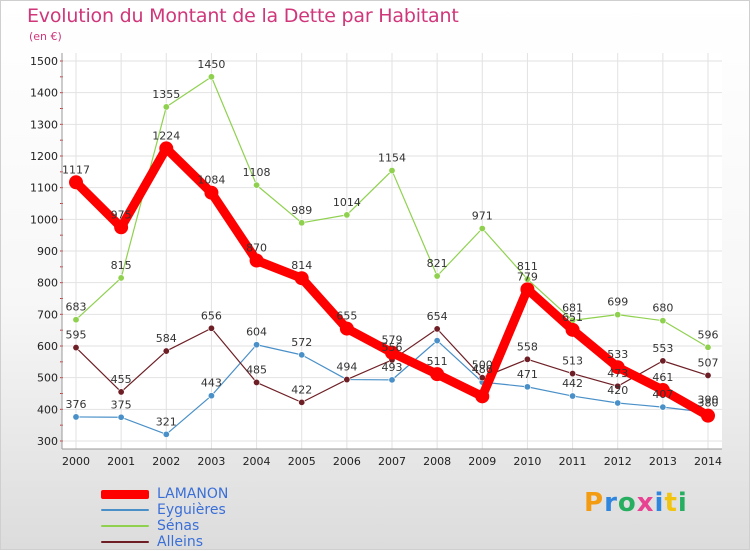 Image resolution: width=750 pixels, height=551 pixels. What do you see at coordinates (527, 346) in the screenshot?
I see `value-label: 558` at bounding box center [527, 346].